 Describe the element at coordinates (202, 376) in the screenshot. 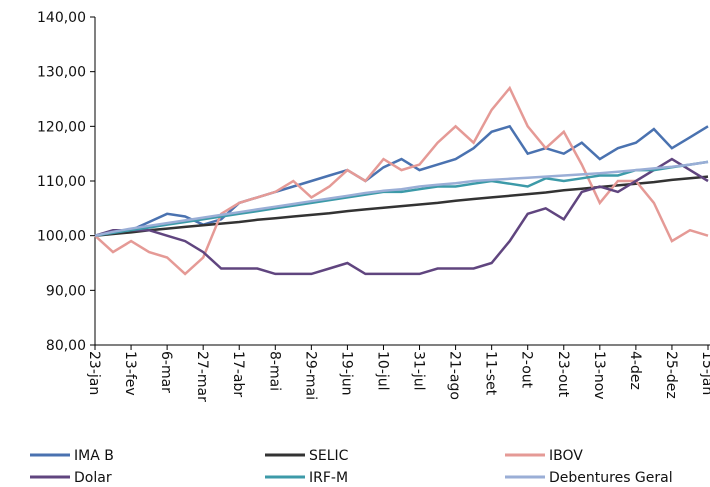

I see `x-tick-label: 27-mar` at that location.